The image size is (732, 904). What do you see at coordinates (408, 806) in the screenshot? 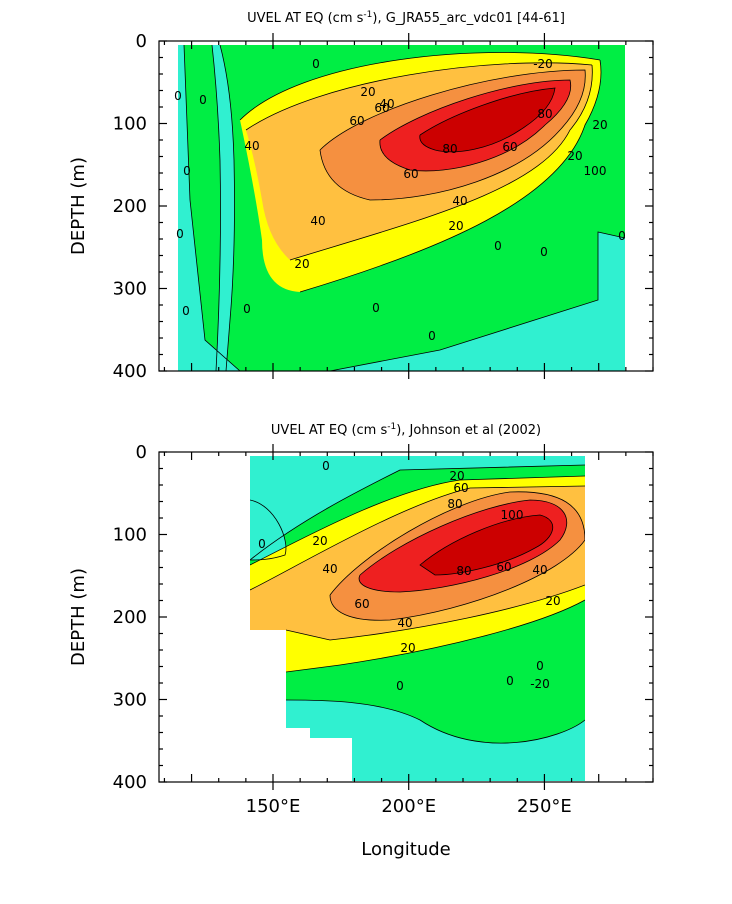
I see `x-tick-label: 200°E` at bounding box center [408, 806].